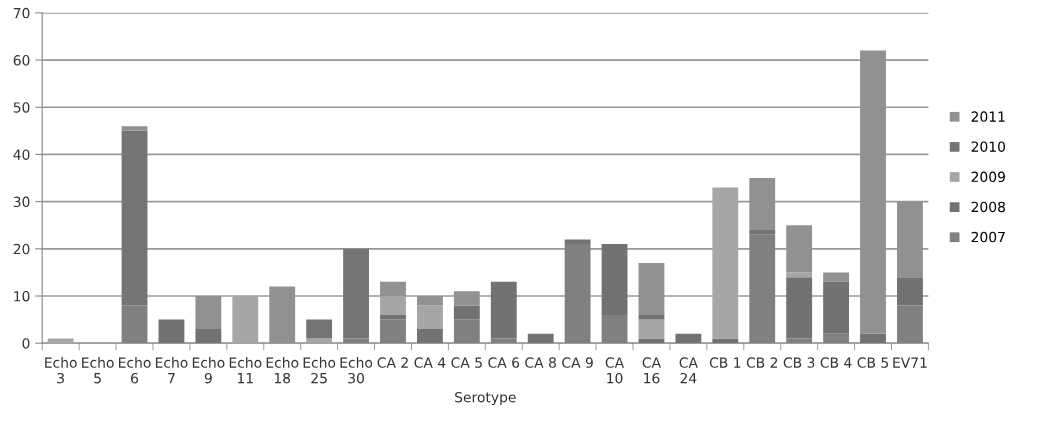  Describe the element at coordinates (910, 362) in the screenshot. I see `x-tick-label: EV71` at that location.